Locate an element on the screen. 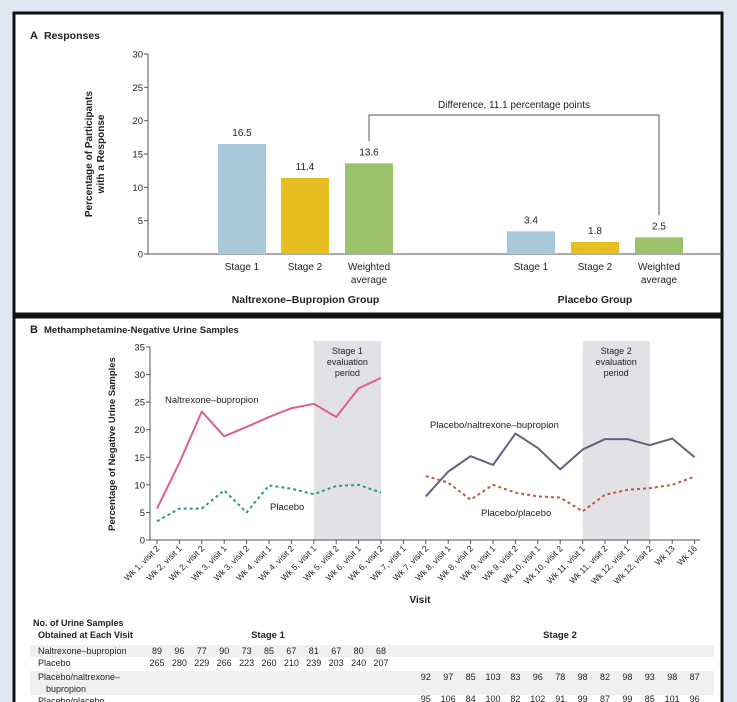 This screenshot has width=737, height=702. table-cell: 101 is located at coordinates (672, 698).